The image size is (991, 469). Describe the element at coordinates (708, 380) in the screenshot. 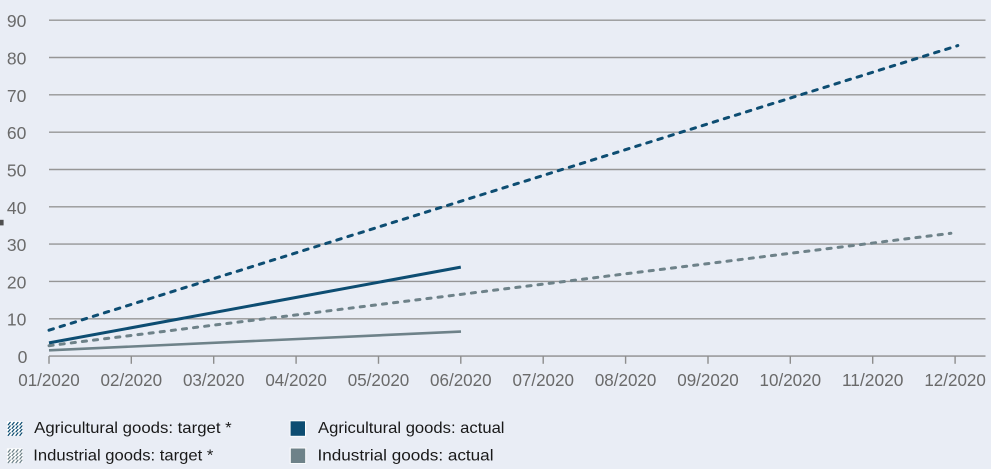

I see `svg-text: 09/2020` at that location.